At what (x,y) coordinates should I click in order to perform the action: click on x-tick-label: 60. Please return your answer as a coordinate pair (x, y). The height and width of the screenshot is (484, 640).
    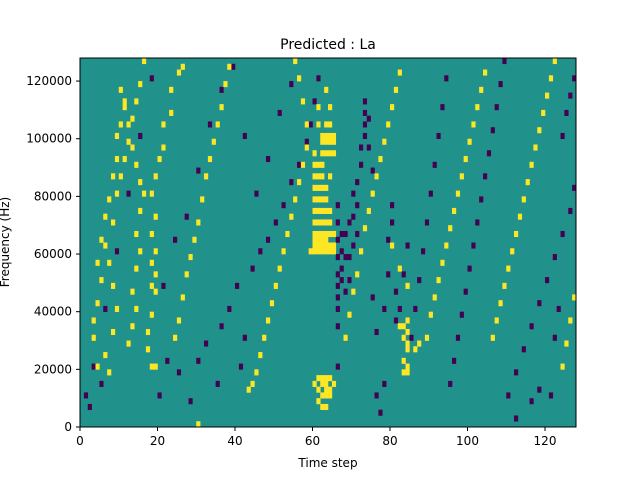
    Looking at the image, I should click on (312, 441).